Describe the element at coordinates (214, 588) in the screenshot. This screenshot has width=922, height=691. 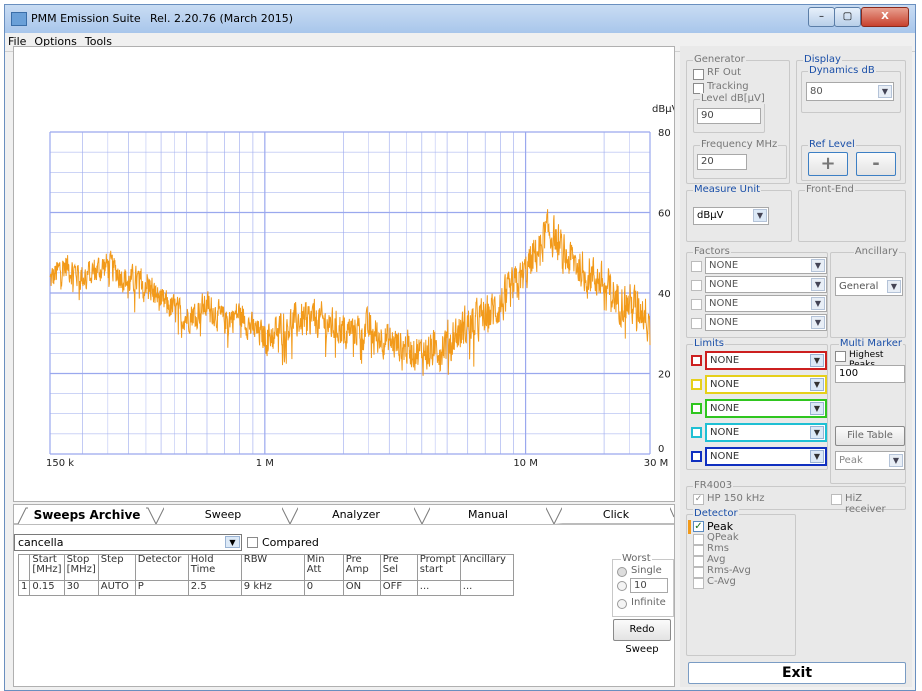
I see `cell-hold-time: 2.5` at that location.